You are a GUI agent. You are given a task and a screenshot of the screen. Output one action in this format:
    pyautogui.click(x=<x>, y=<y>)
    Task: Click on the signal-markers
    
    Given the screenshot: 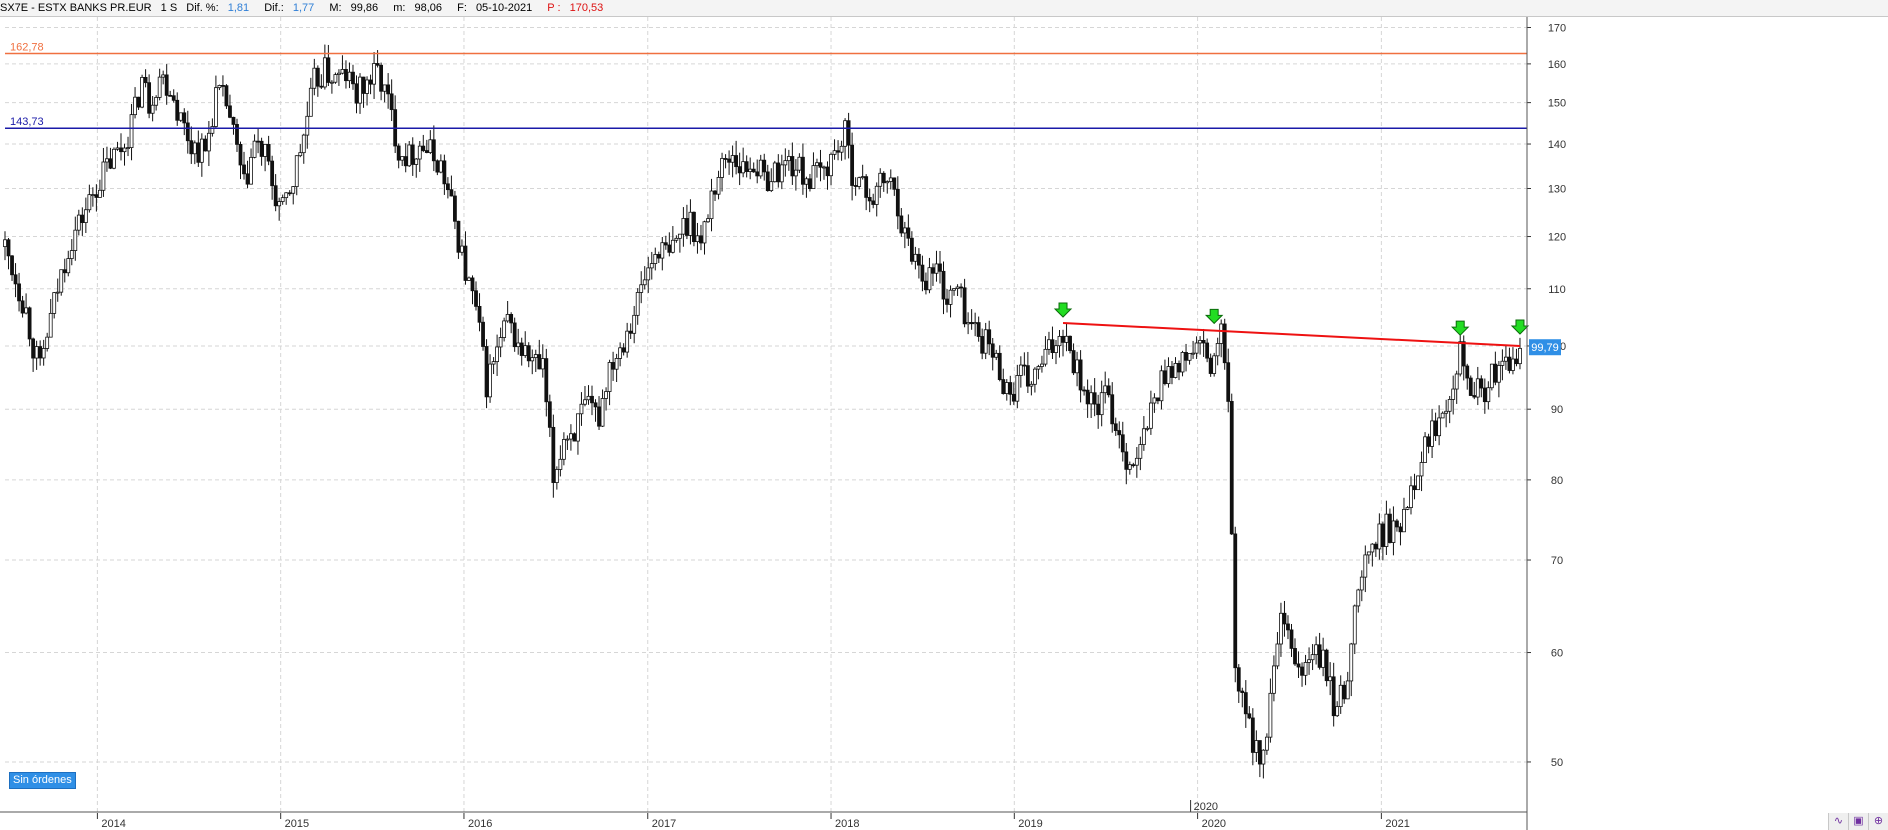 What is the action you would take?
    pyautogui.click(x=1291, y=319)
    